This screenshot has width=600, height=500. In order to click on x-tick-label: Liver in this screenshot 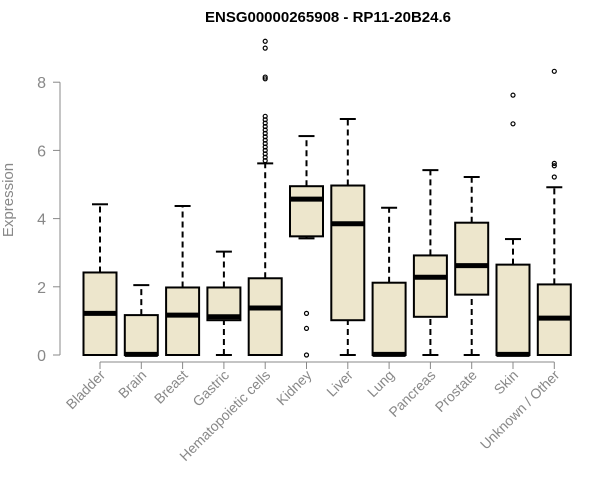, I will do `click(339, 383)`.